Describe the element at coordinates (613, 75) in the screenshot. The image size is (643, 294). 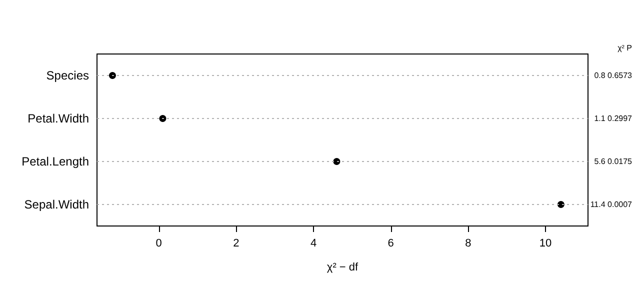
I see `data-label: 0.8 0.6573` at that location.